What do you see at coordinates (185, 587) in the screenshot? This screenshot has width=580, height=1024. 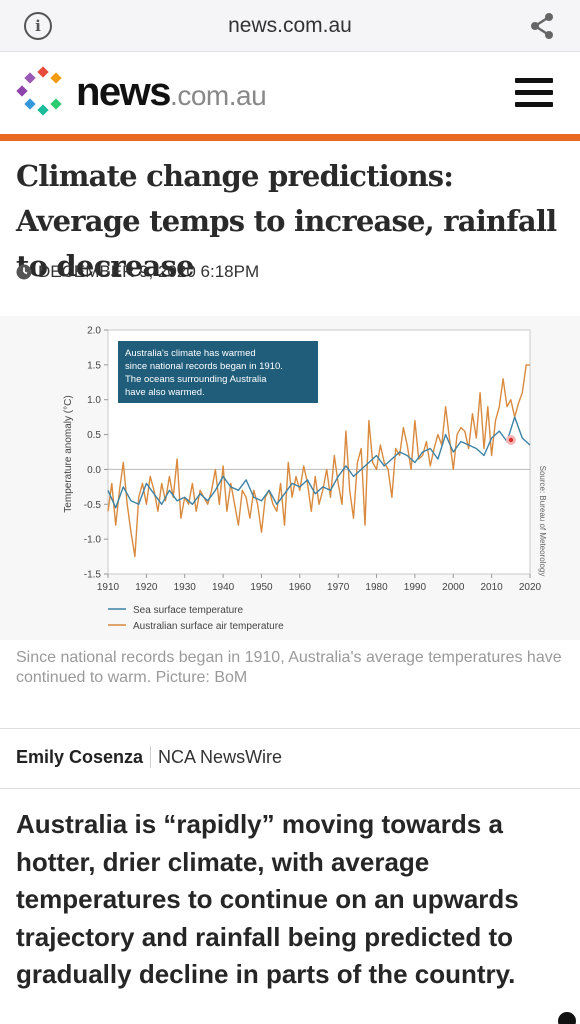 I see `x-tick-label: 1930` at bounding box center [185, 587].